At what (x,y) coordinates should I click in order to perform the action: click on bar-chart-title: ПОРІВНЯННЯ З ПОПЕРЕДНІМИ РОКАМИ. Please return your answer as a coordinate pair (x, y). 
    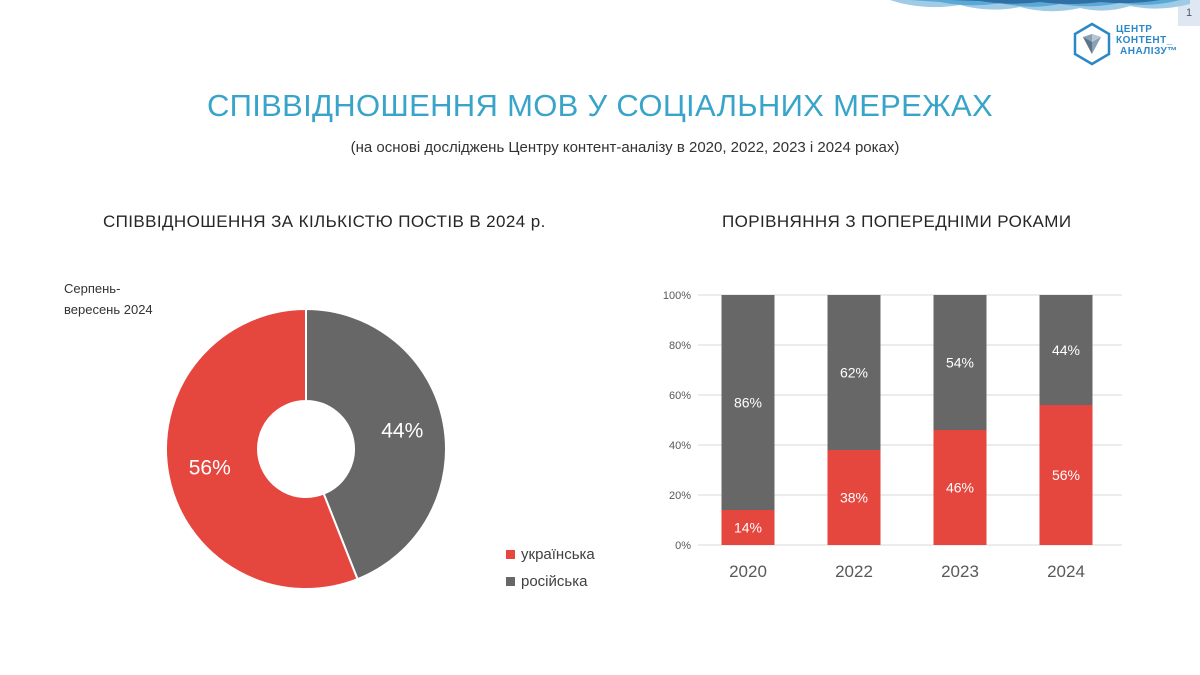
    Looking at the image, I should click on (897, 221).